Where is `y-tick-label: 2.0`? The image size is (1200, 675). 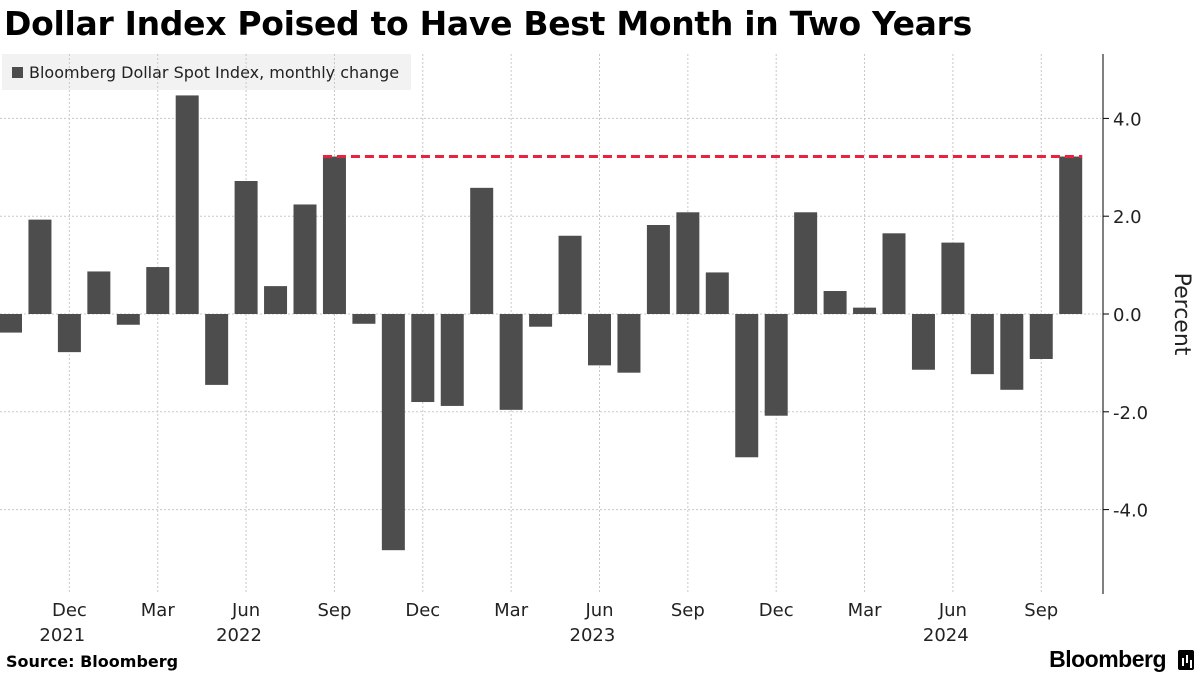
y-tick-label: 2.0 is located at coordinates (1127, 217).